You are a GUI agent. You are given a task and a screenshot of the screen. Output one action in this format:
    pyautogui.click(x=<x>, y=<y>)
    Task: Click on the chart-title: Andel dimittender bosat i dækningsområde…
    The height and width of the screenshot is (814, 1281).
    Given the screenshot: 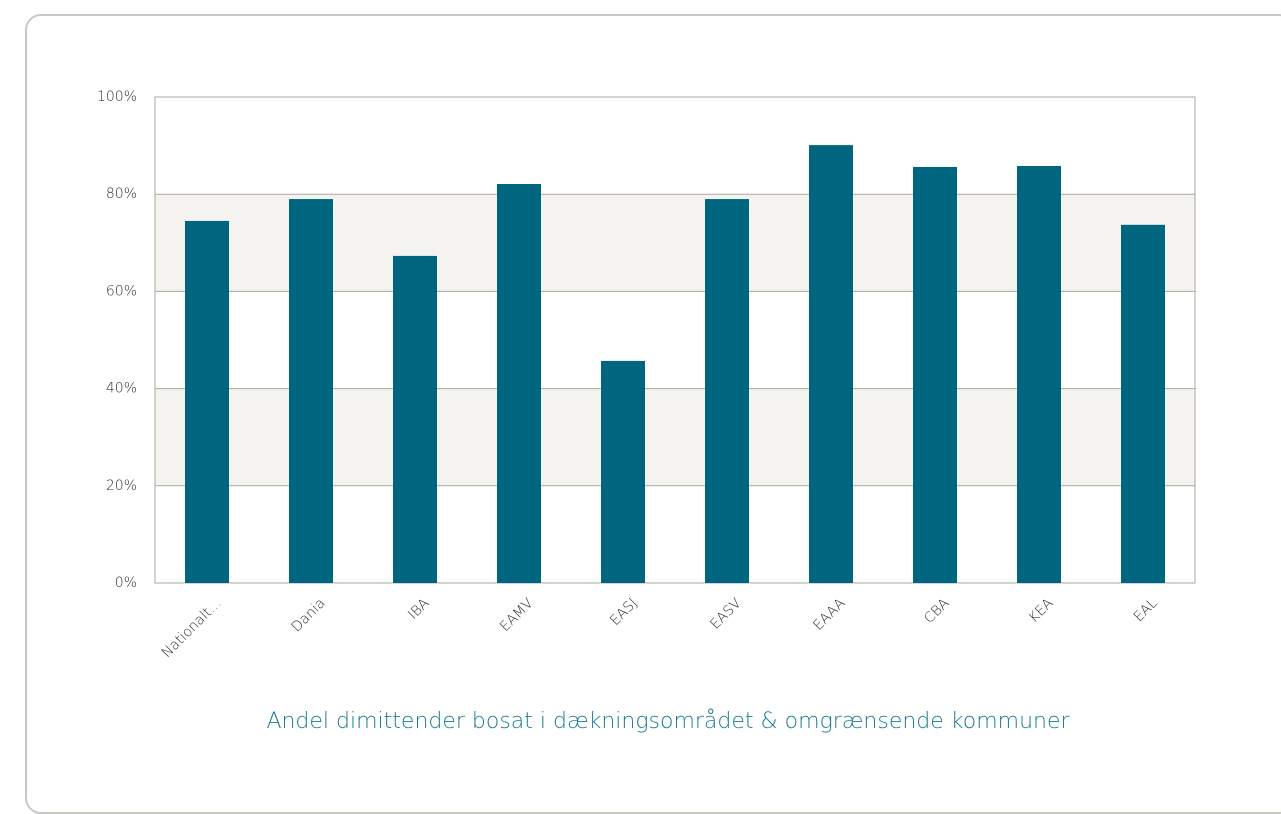 What is the action you would take?
    pyautogui.click(x=668, y=721)
    